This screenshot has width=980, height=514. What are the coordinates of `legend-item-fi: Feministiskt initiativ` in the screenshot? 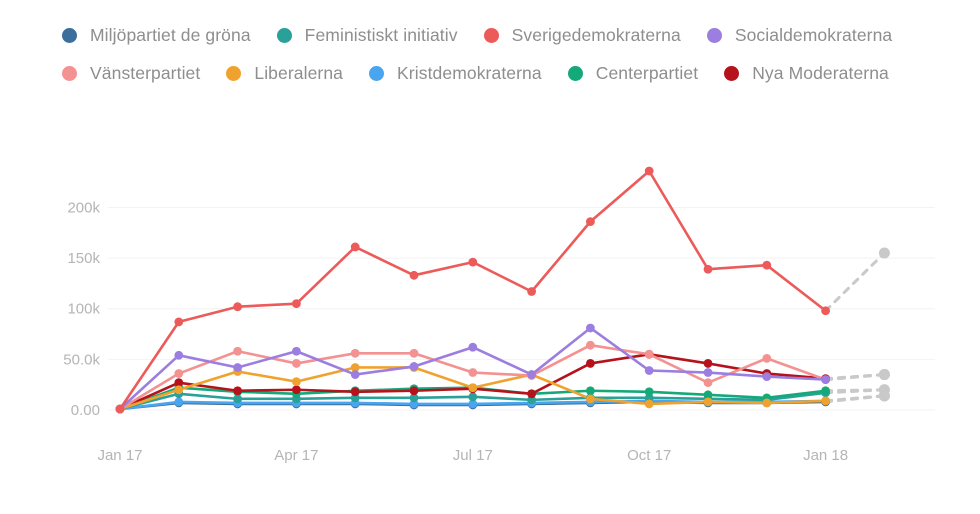 It's located at (367, 35).